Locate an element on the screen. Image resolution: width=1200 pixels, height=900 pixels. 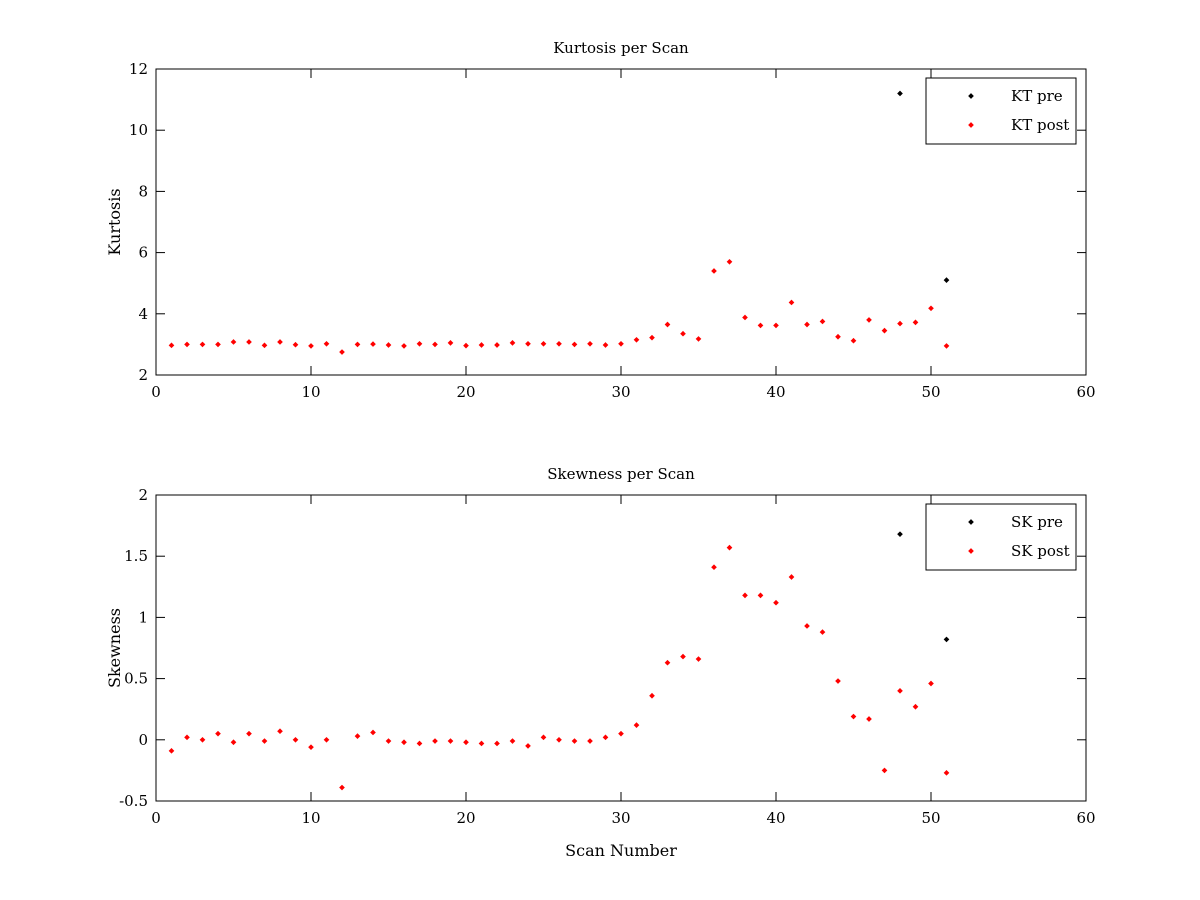
legend: KT pre KT post is located at coordinates (1001, 111).